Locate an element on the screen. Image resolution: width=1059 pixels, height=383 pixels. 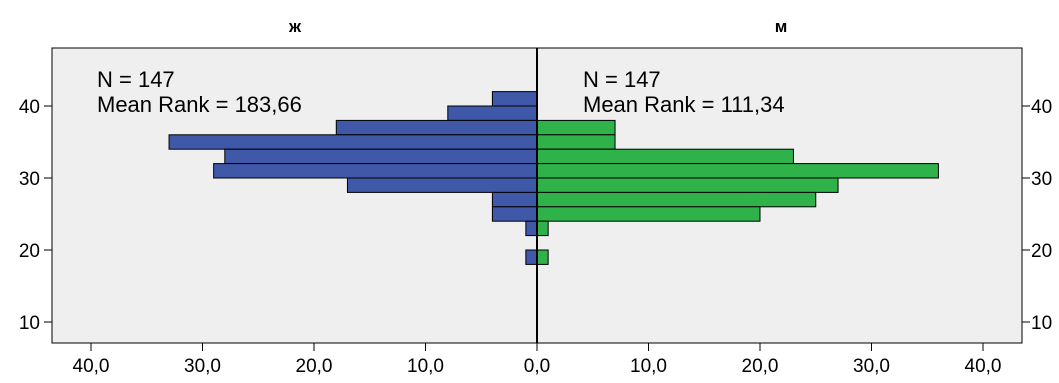
left-y-tick-label: 20 is located at coordinates (29, 251).